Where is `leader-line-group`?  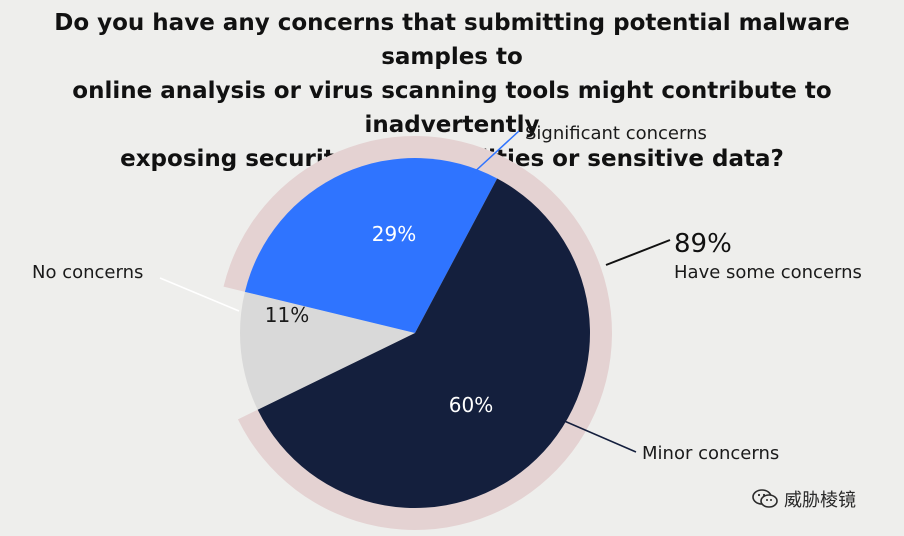
leader-line-group is located at coordinates (638, 252).